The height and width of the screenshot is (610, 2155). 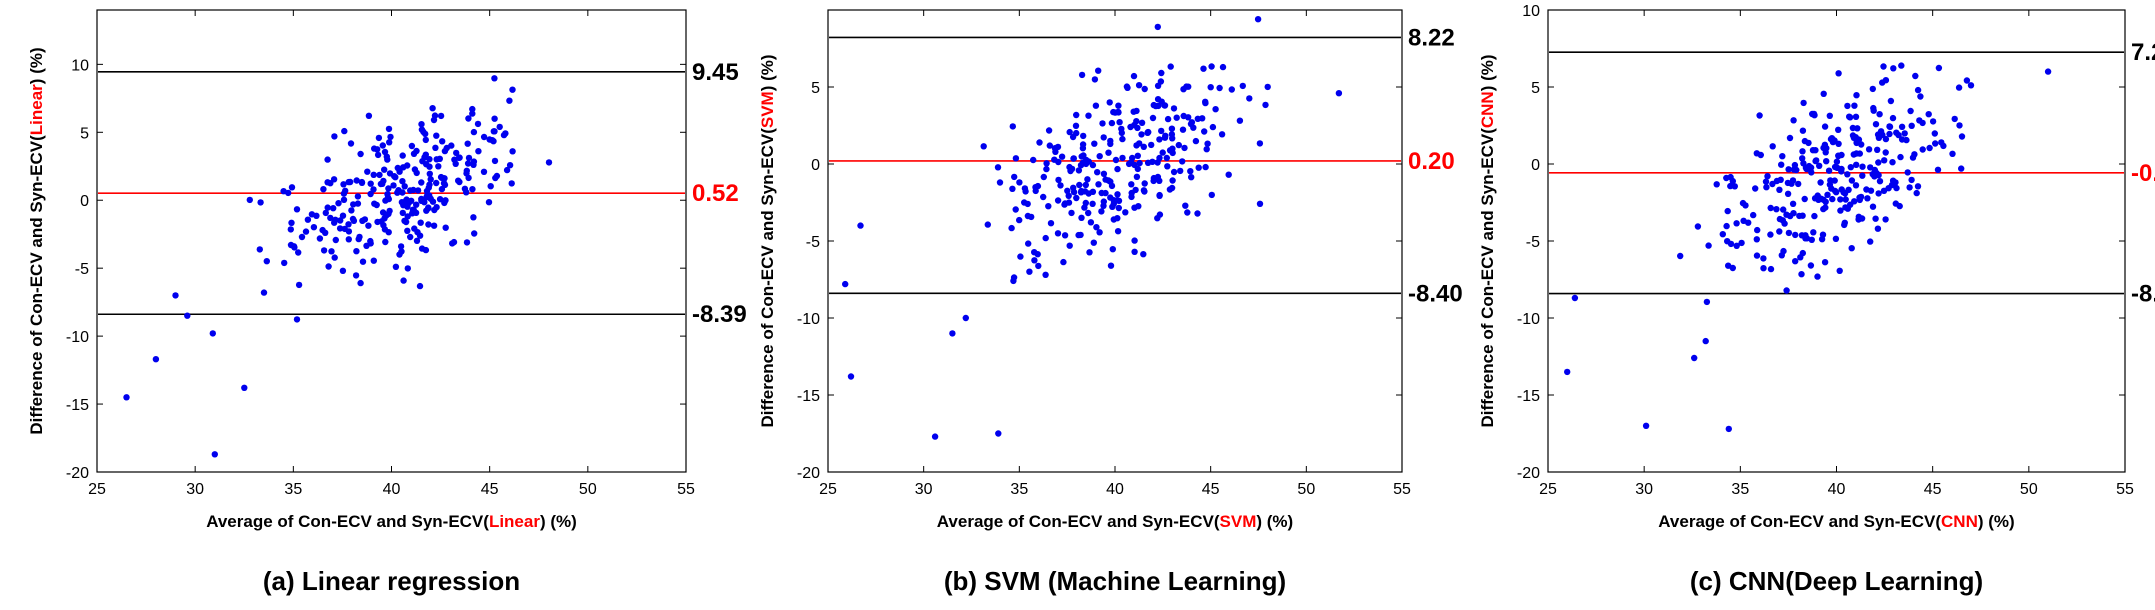 I want to click on y-tick-label: -10, so click(x=1528, y=319).